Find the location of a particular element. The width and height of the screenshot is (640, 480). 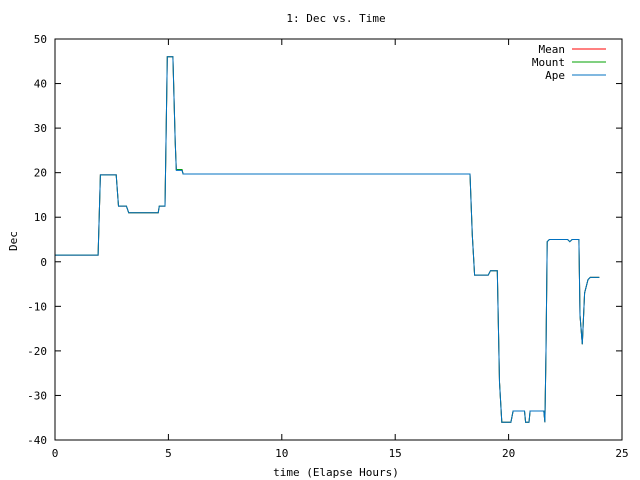

x-tick-label: 5 is located at coordinates (168, 453).